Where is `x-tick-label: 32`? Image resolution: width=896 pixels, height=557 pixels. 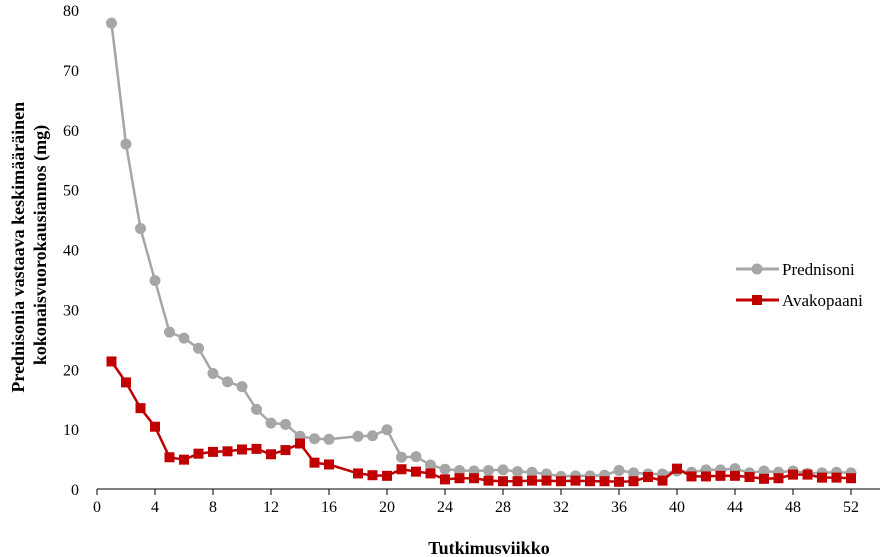
x-tick-label: 32 is located at coordinates (561, 507).